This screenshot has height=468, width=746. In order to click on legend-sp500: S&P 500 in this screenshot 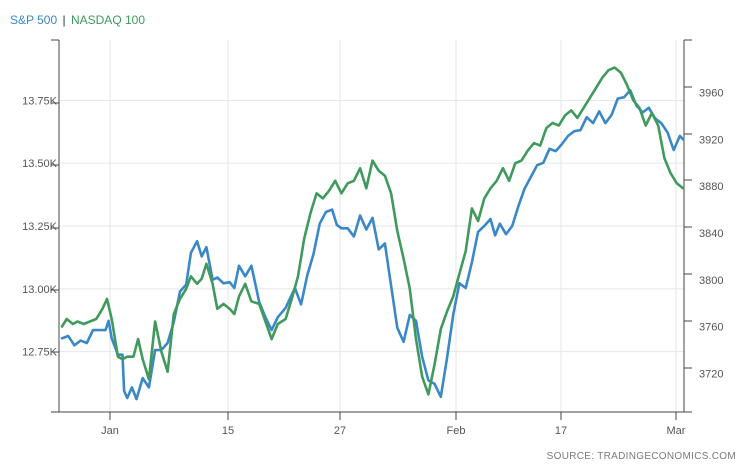, I will do `click(34, 20)`.